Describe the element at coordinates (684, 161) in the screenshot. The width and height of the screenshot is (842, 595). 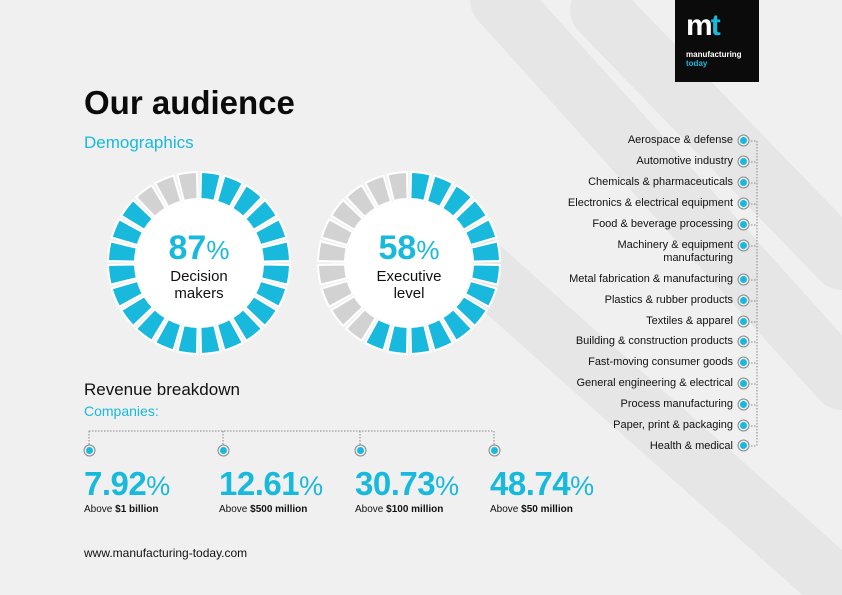
I see `industry-automotive: Automotive industry` at that location.